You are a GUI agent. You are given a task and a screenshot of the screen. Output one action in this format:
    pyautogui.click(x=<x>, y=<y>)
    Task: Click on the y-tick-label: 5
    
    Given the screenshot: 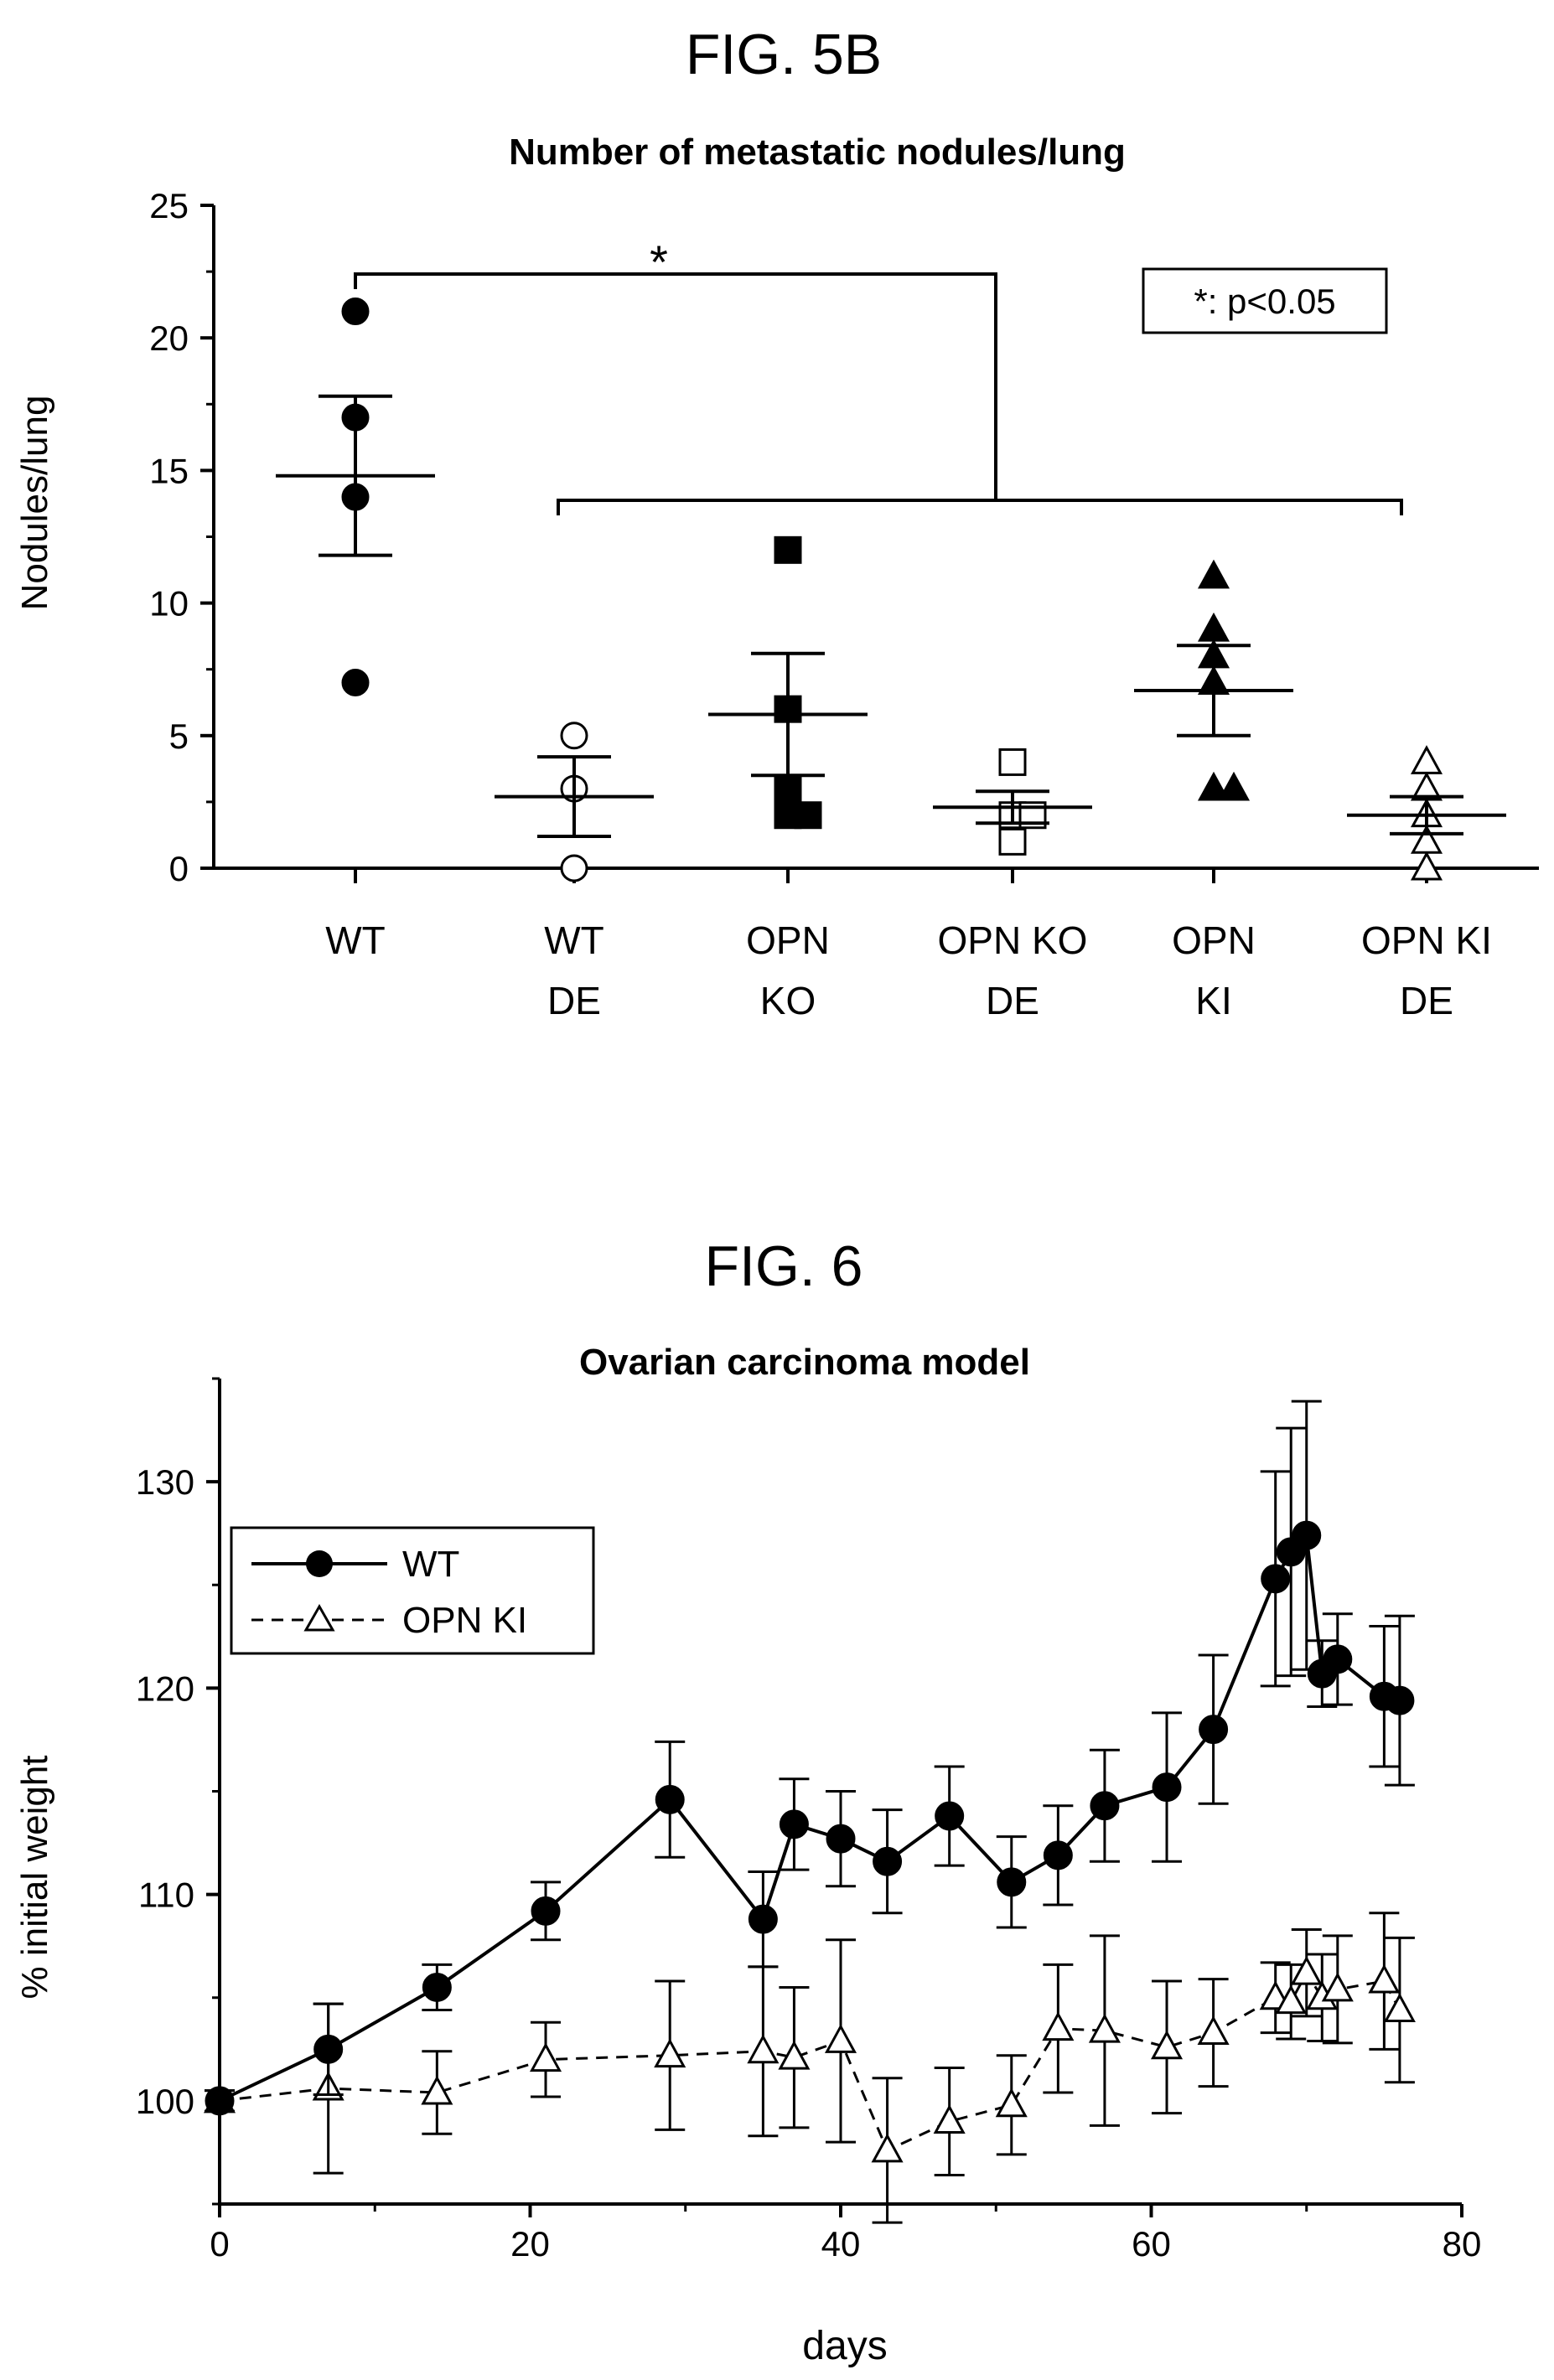 What is the action you would take?
    pyautogui.click(x=179, y=736)
    